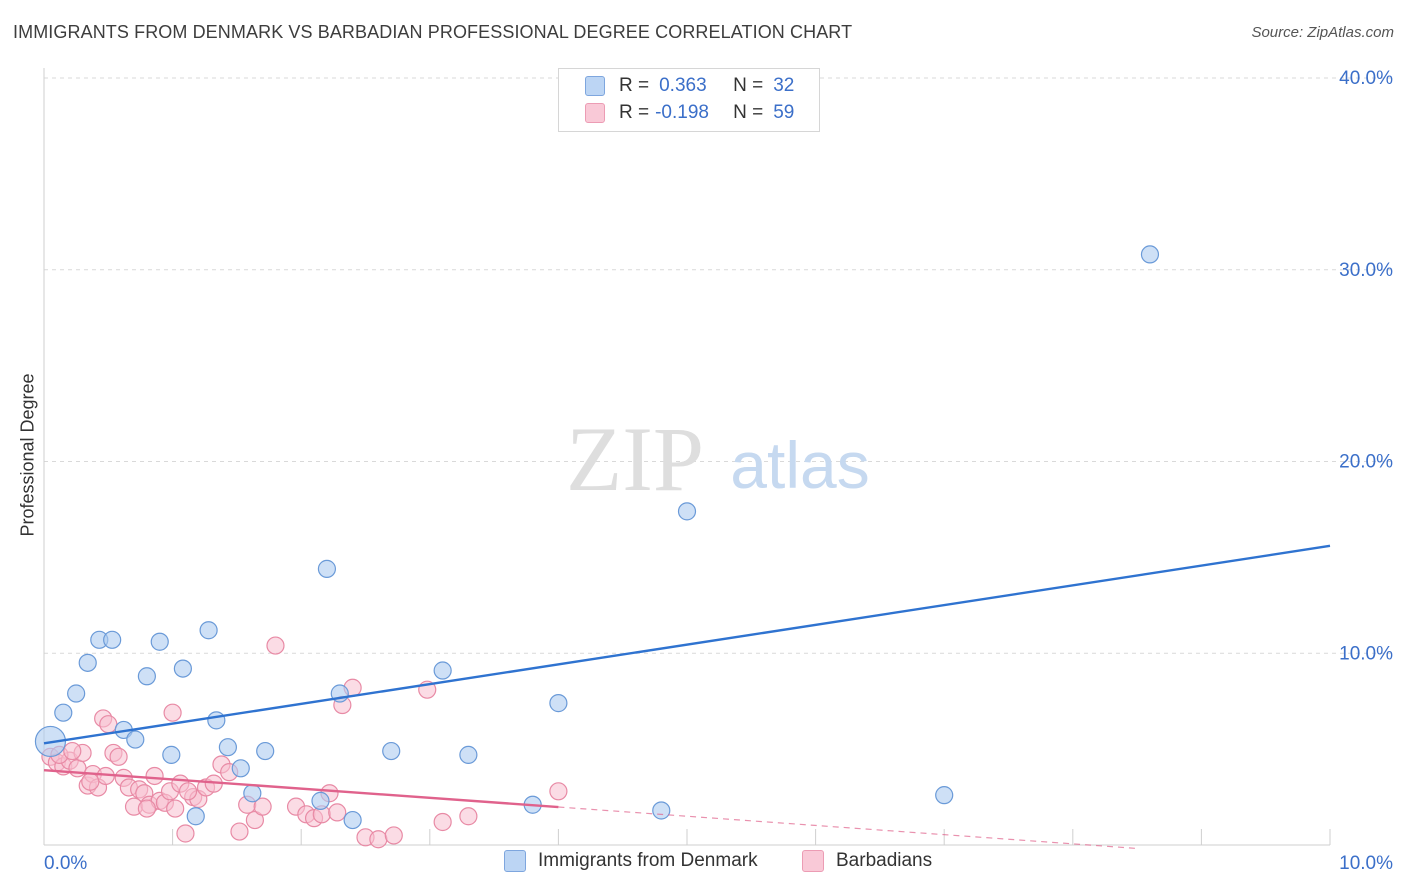 The width and height of the screenshot is (1406, 892). I want to click on stats-legend: R = 0.363 N = 32 R = -0.198 N = 59, so click(689, 100).